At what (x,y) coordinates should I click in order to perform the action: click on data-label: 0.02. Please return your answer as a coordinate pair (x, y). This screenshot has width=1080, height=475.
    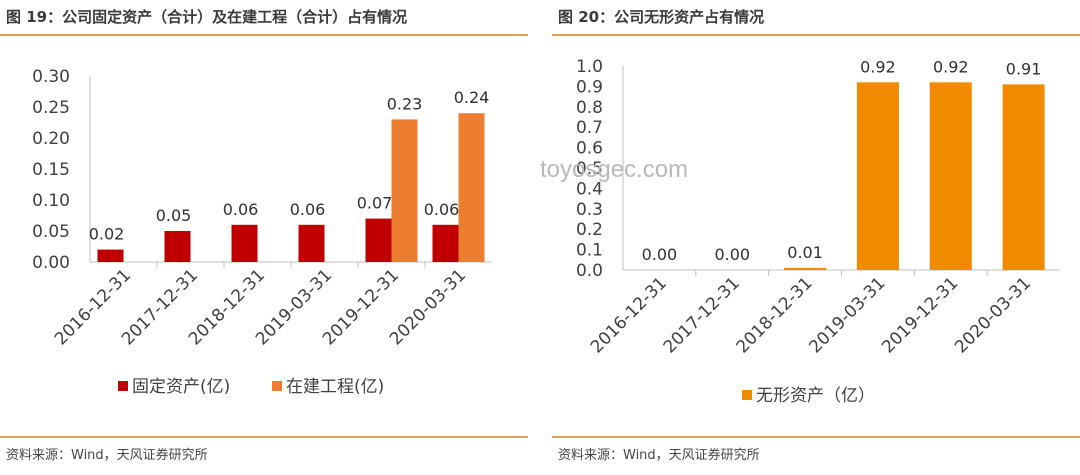
    Looking at the image, I should click on (107, 234).